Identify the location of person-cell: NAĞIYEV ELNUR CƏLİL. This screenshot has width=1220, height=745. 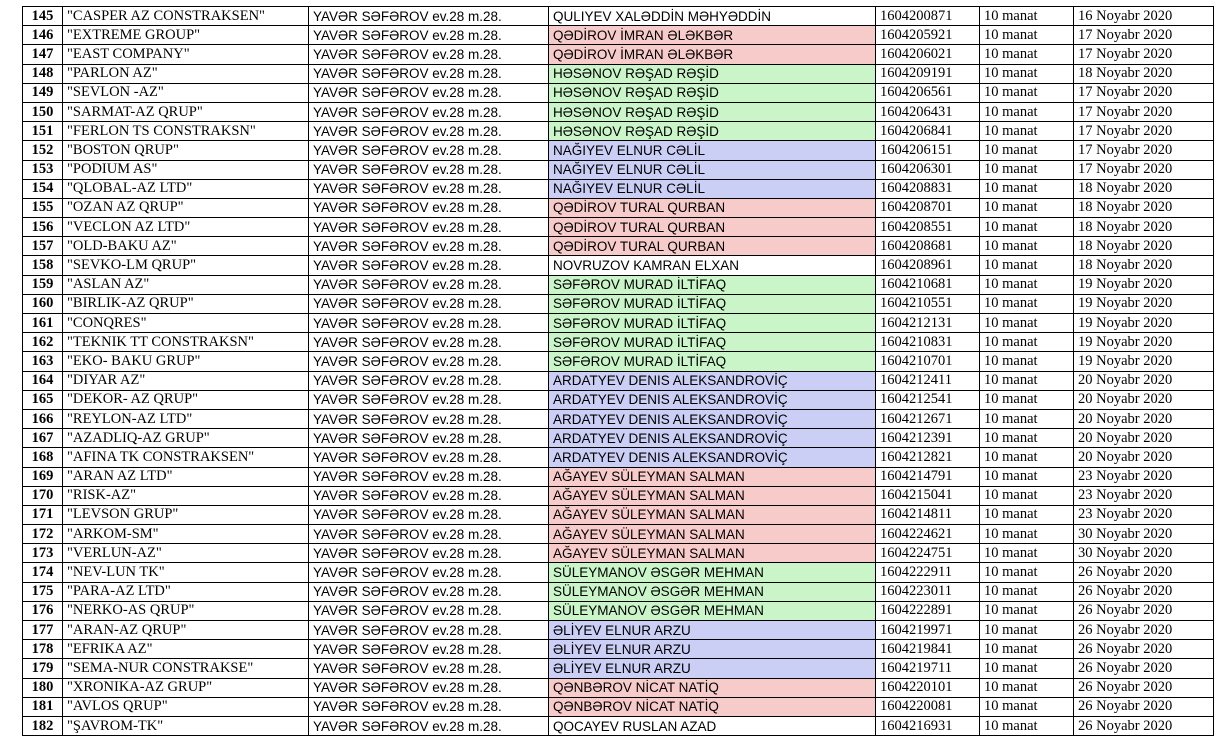
(712, 188).